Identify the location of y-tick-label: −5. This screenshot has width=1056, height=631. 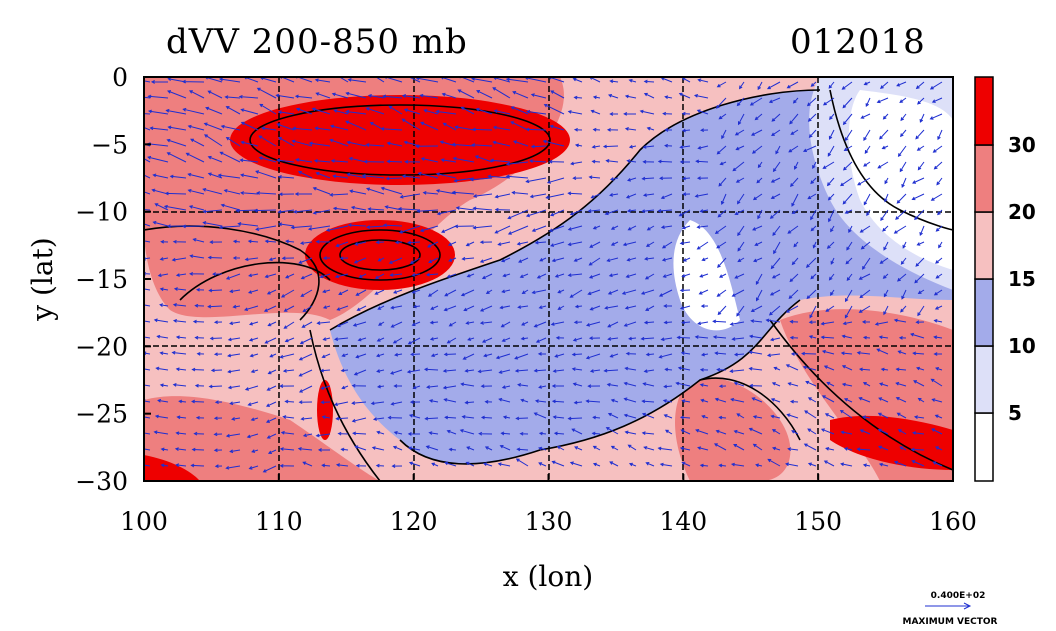
(109, 144).